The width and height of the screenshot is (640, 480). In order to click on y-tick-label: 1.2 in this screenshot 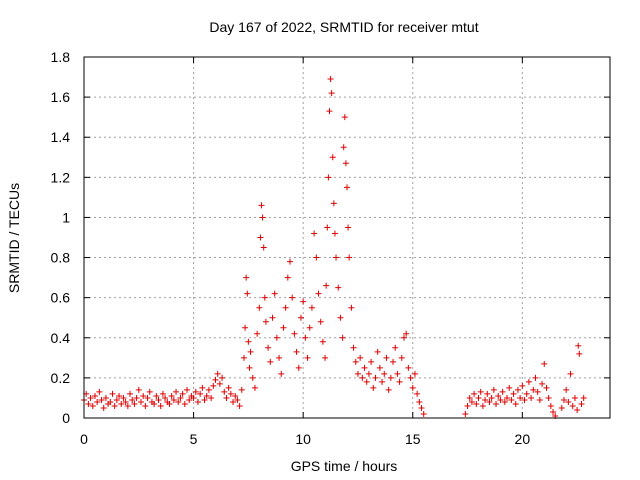, I will do `click(61, 177)`.